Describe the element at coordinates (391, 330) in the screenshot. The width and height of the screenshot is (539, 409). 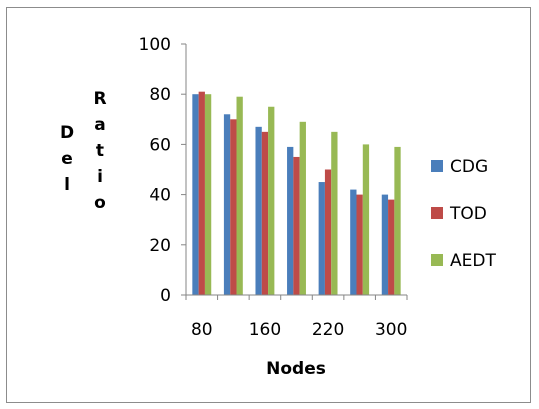
I see `x-tick-label: 300` at that location.